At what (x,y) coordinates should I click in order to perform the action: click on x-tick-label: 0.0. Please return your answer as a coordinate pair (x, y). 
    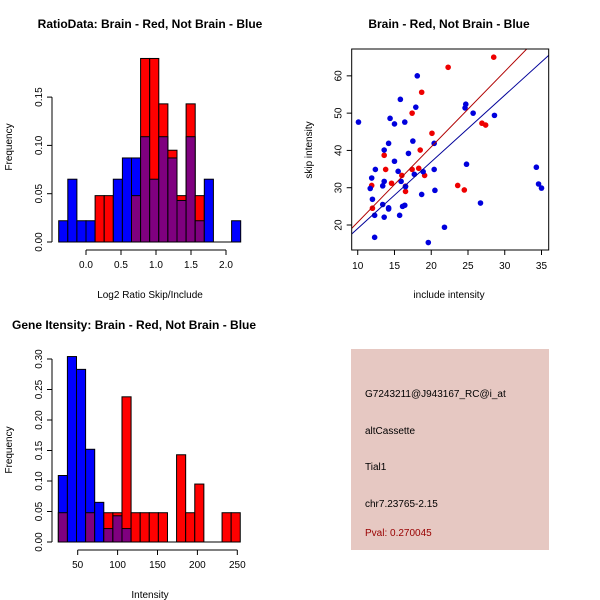
    Looking at the image, I should click on (86, 265).